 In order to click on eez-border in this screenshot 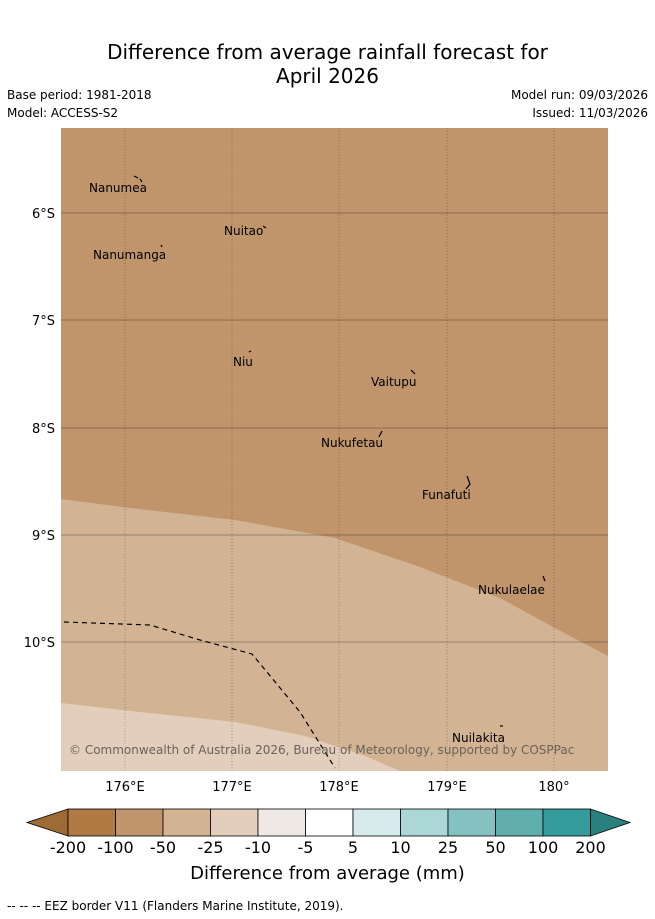, I will do `click(199, 695)`.